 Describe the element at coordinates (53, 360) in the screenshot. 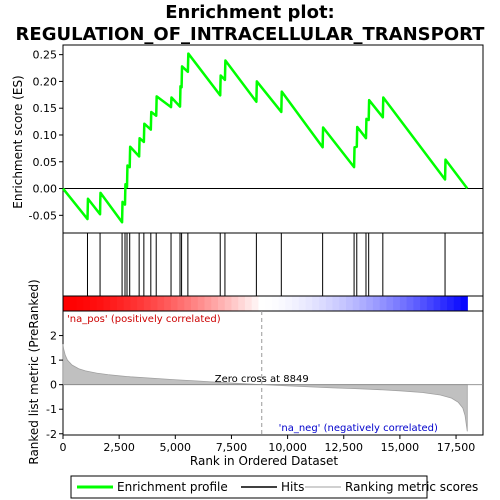

I see `metric-y-tick-label: 1` at that location.